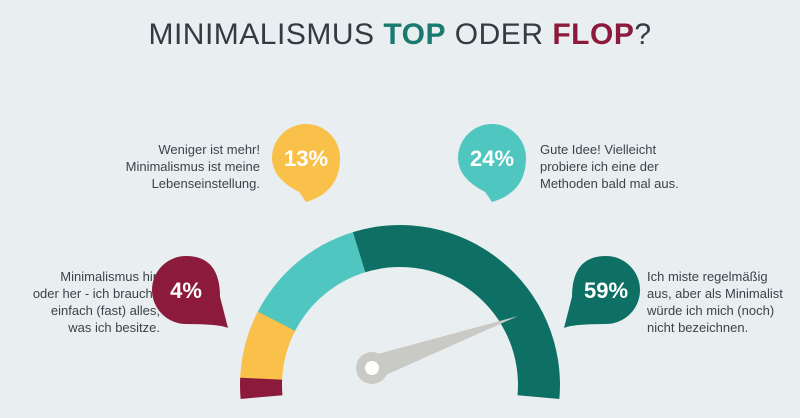 The height and width of the screenshot is (418, 800). I want to click on title-flop: FLOP, so click(593, 34).